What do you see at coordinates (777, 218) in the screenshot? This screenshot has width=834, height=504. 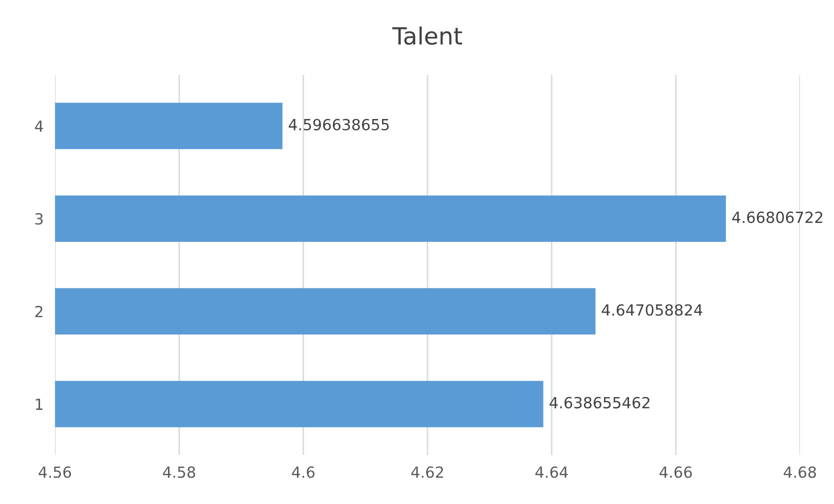 I see `data-label: 4.66806722` at bounding box center [777, 218].